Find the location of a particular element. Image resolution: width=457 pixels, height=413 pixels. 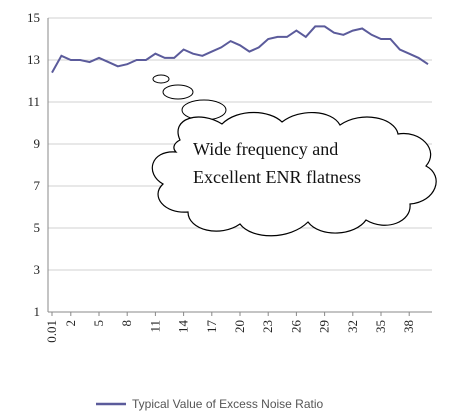

x-tick-label: 20 is located at coordinates (239, 326).